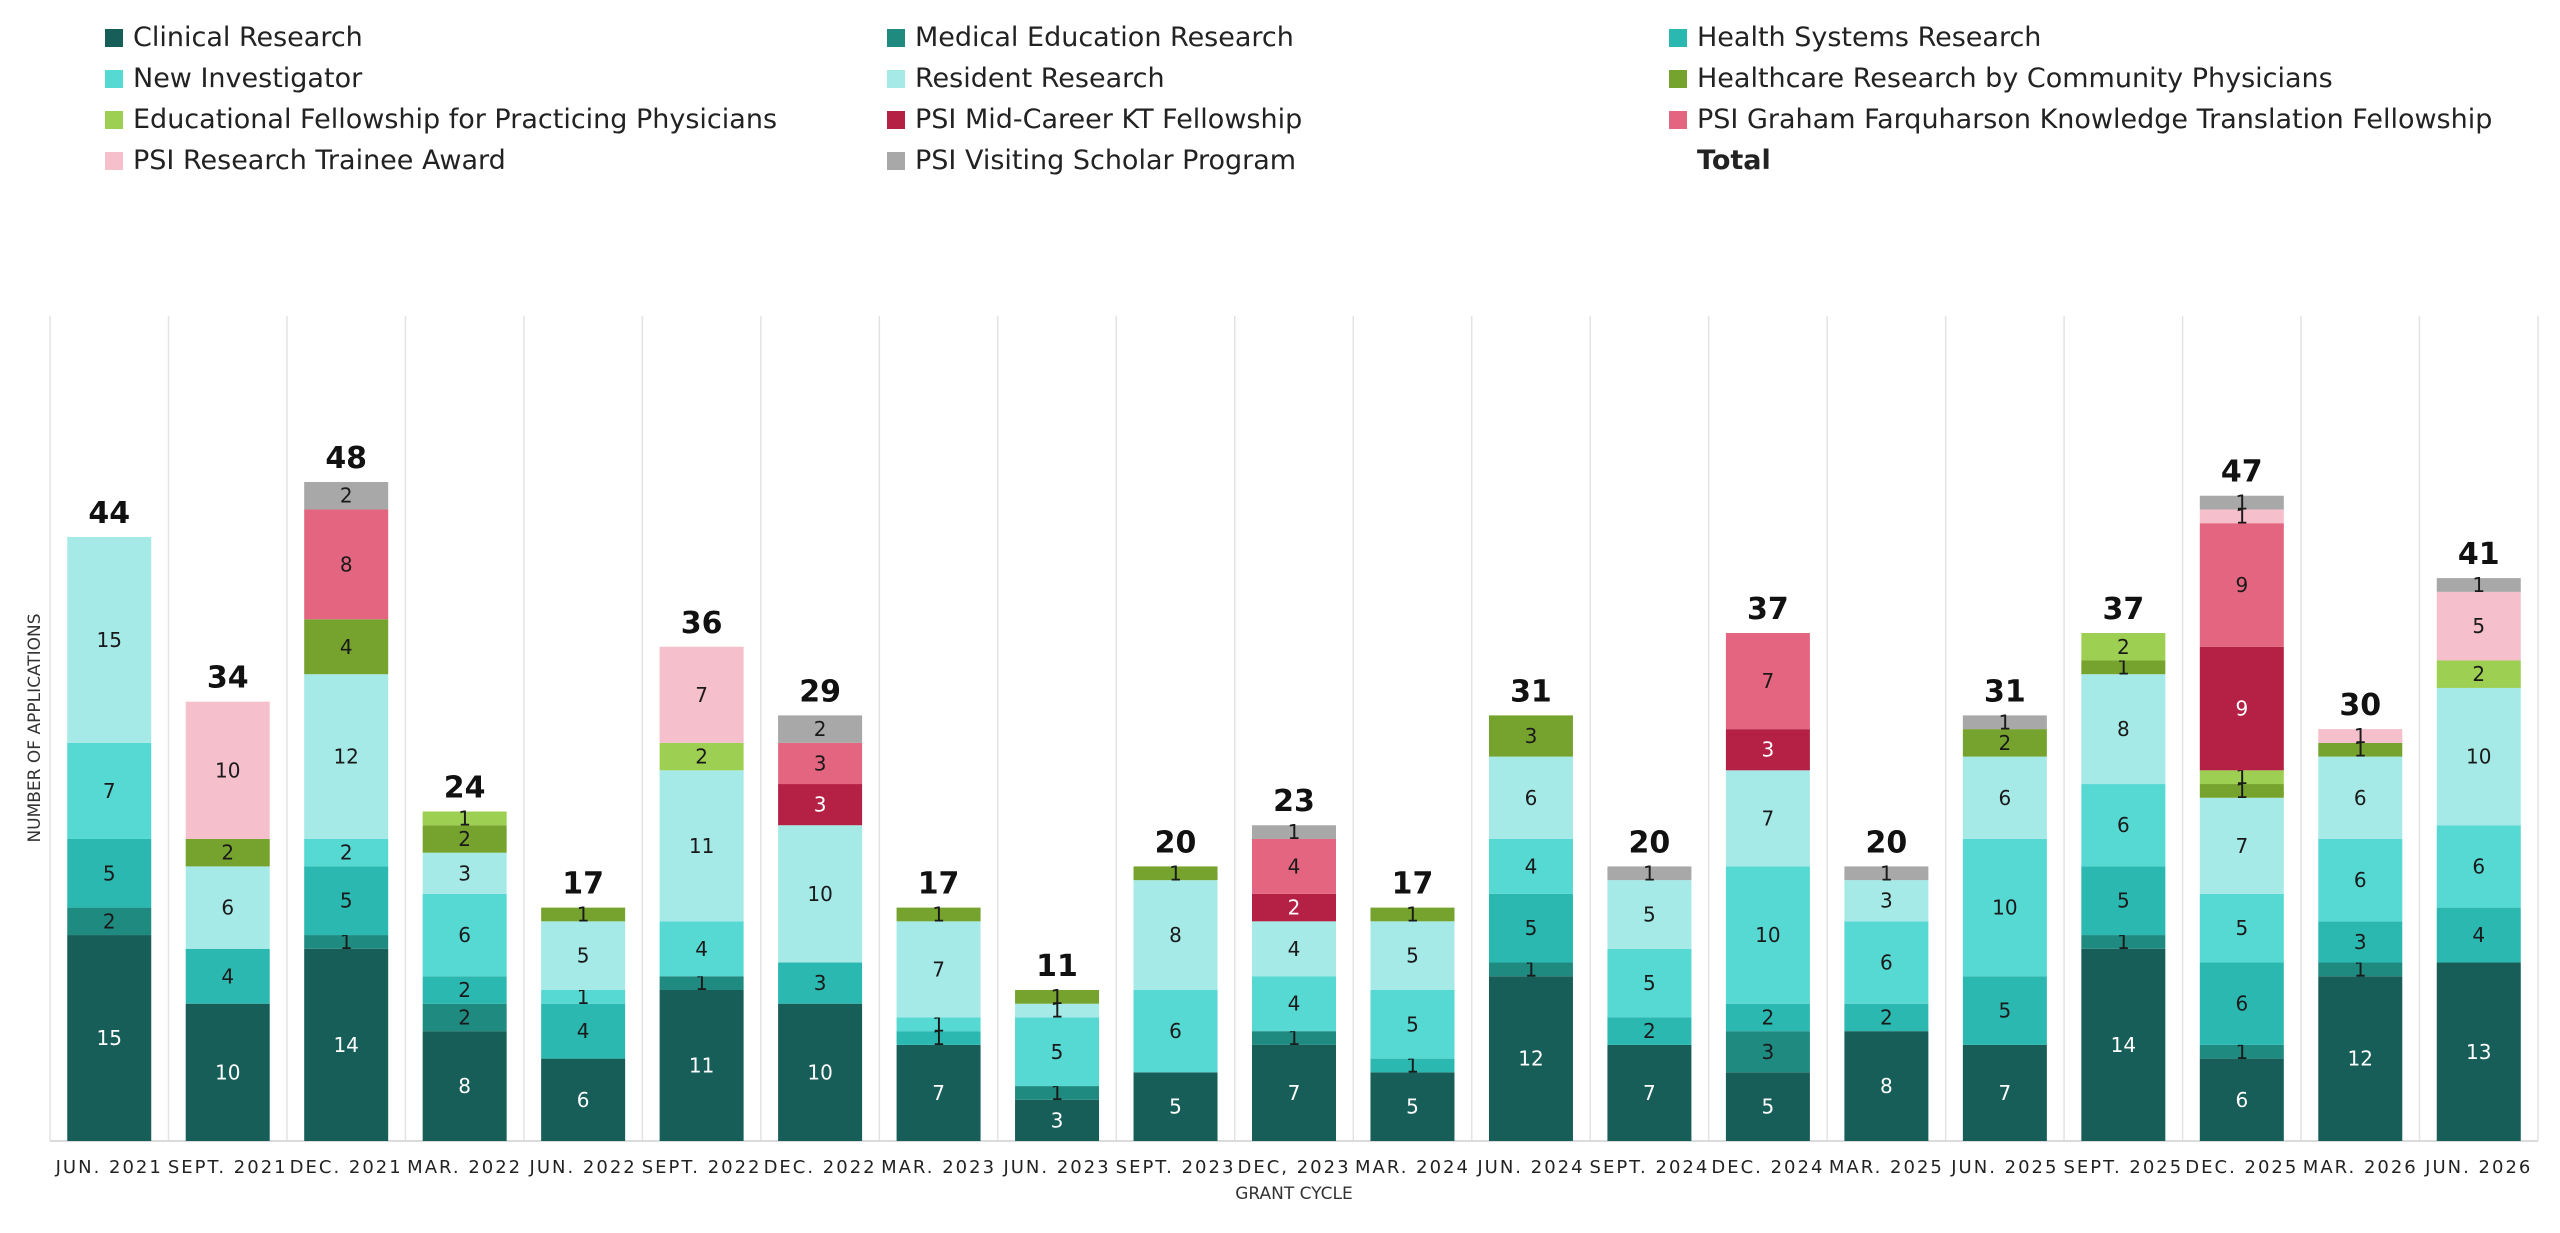 The height and width of the screenshot is (1233, 2560). What do you see at coordinates (2123, 609) in the screenshot?
I see `total-label: 37` at bounding box center [2123, 609].